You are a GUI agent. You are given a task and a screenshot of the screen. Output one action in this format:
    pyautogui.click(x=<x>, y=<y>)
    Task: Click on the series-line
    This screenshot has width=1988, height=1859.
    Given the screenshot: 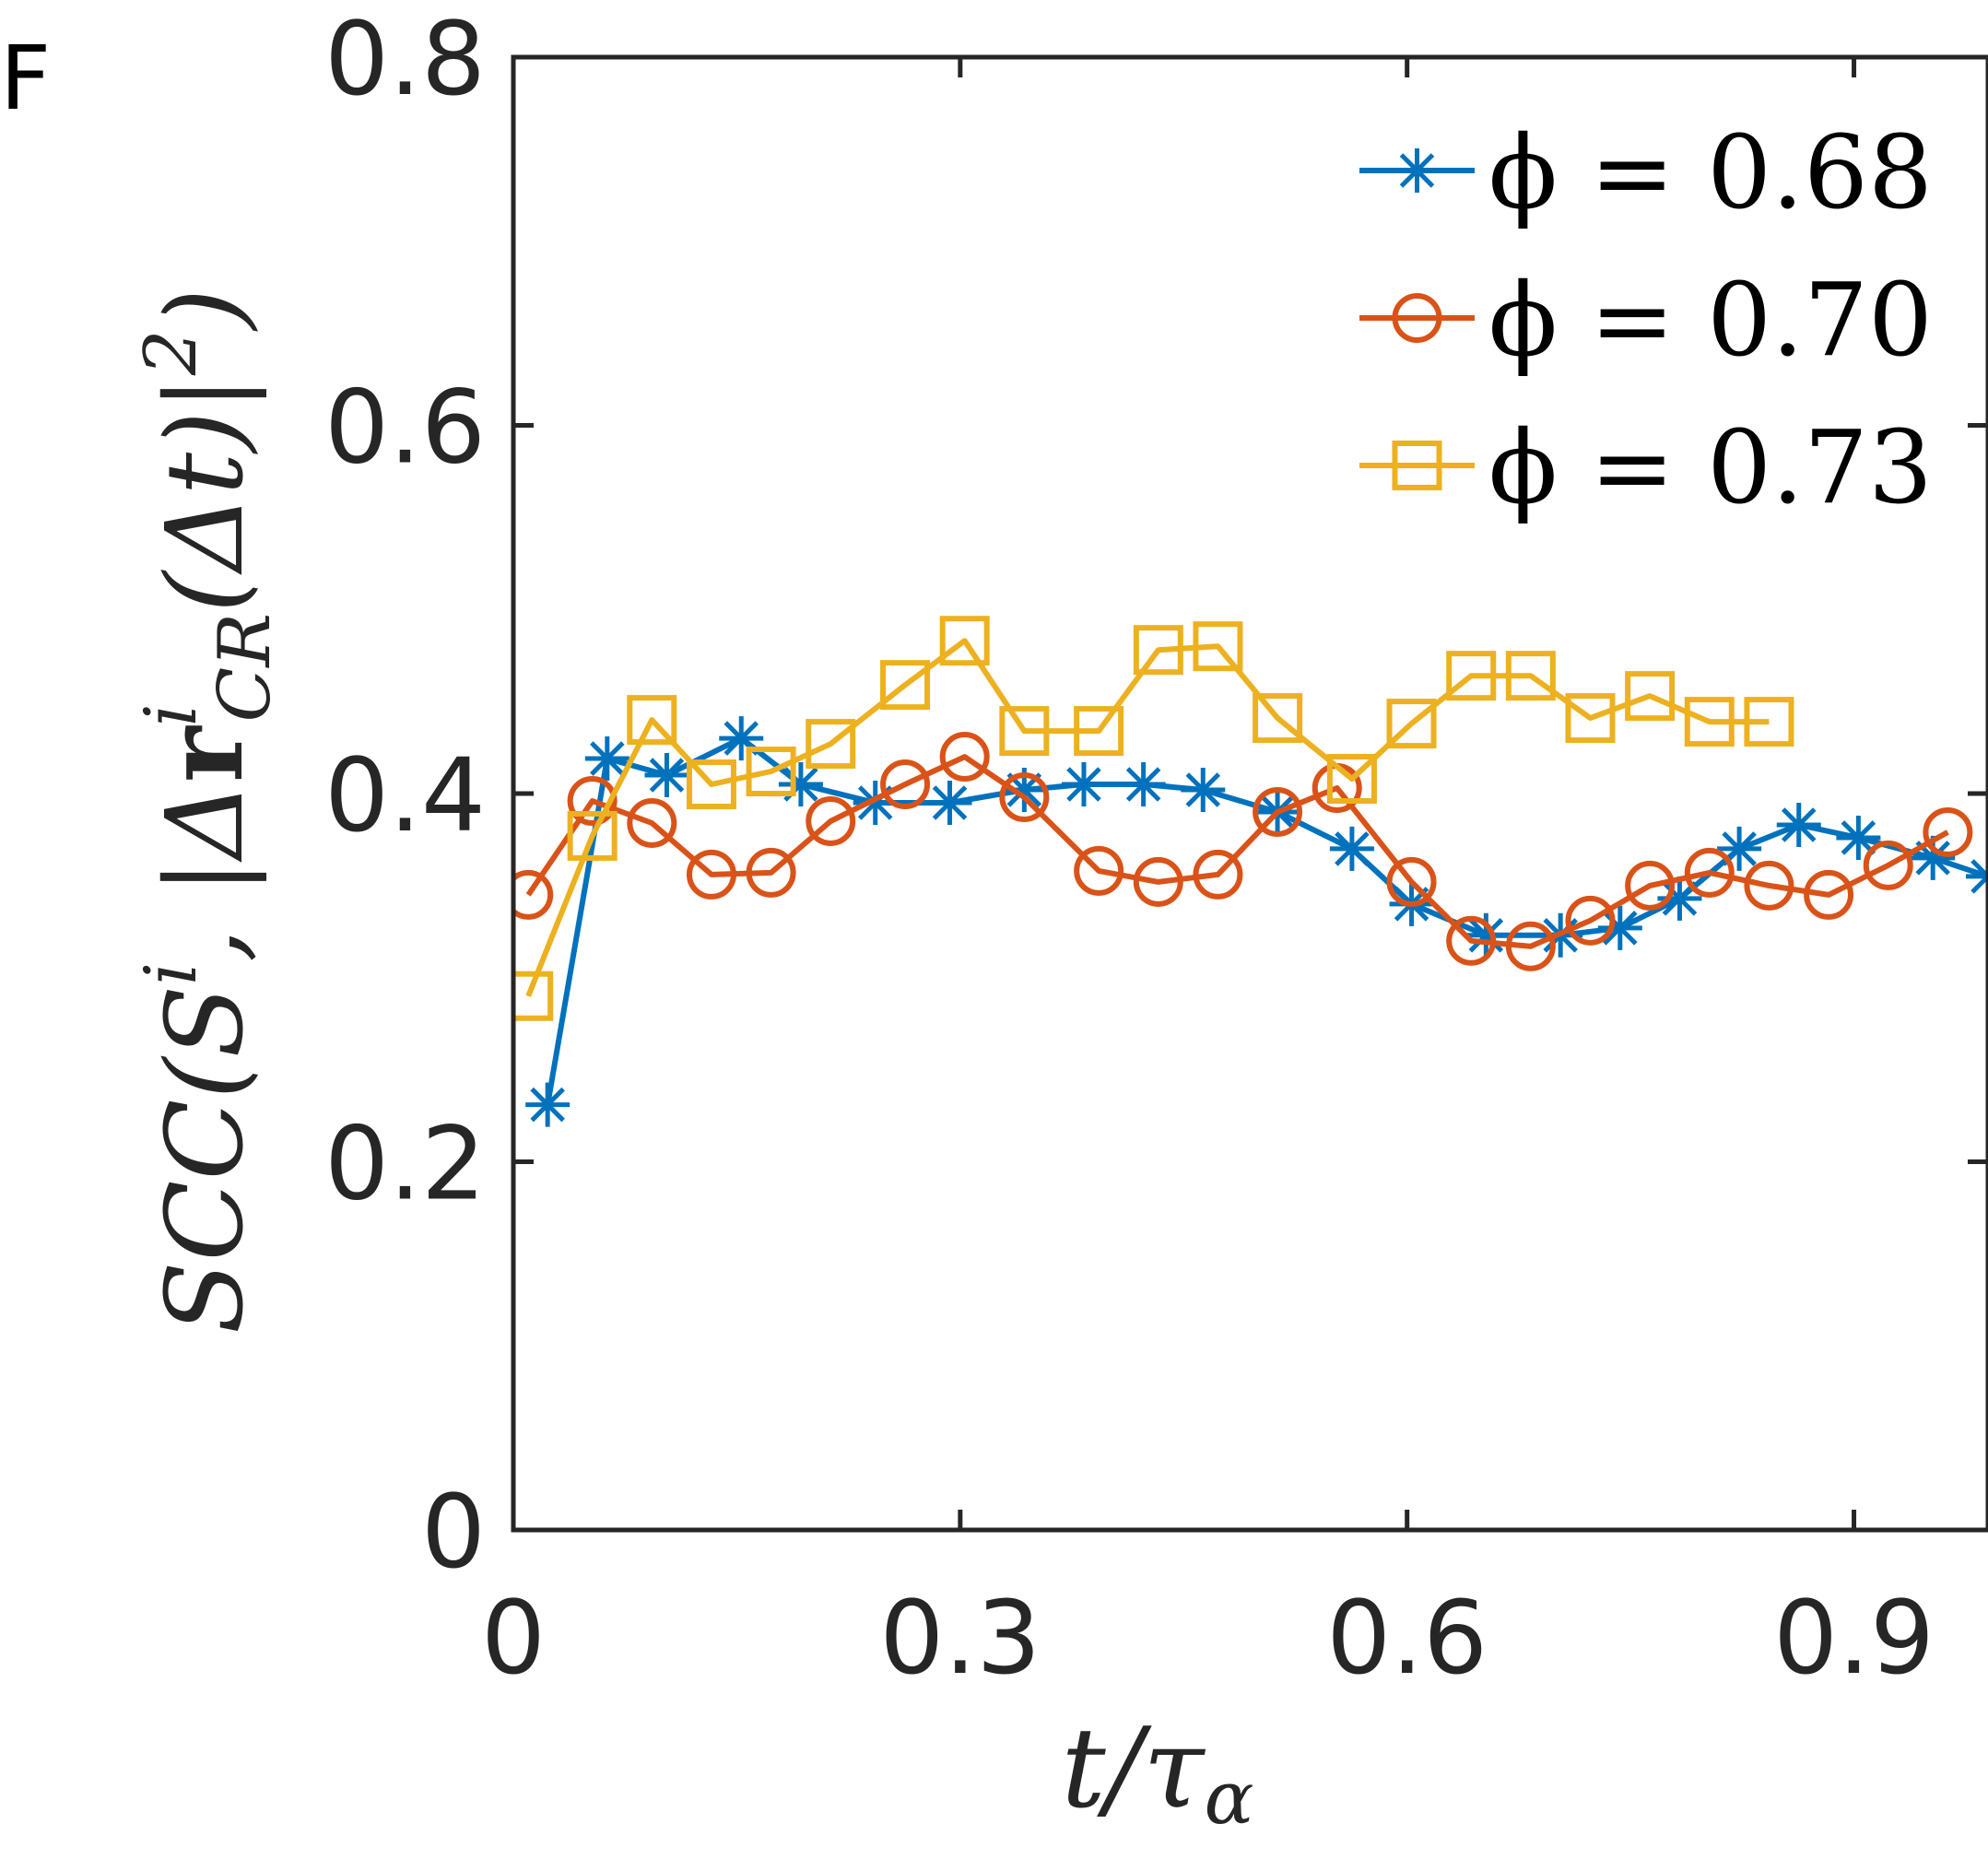 What is the action you would take?
    pyautogui.click(x=1237, y=851)
    